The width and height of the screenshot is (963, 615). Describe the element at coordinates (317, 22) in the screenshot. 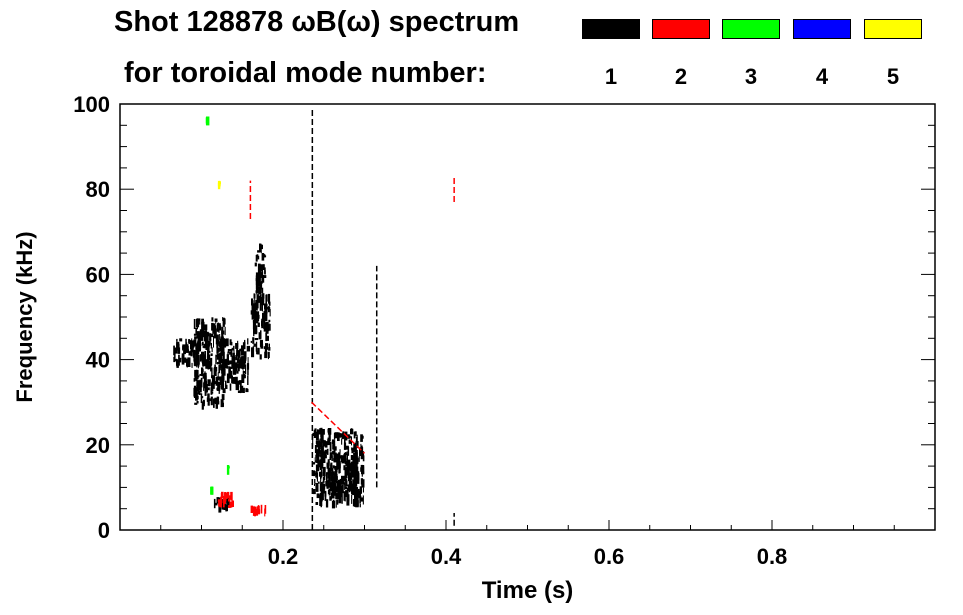

I see `chart-title: Shot 128878 ωB(ω) spectrum` at that location.